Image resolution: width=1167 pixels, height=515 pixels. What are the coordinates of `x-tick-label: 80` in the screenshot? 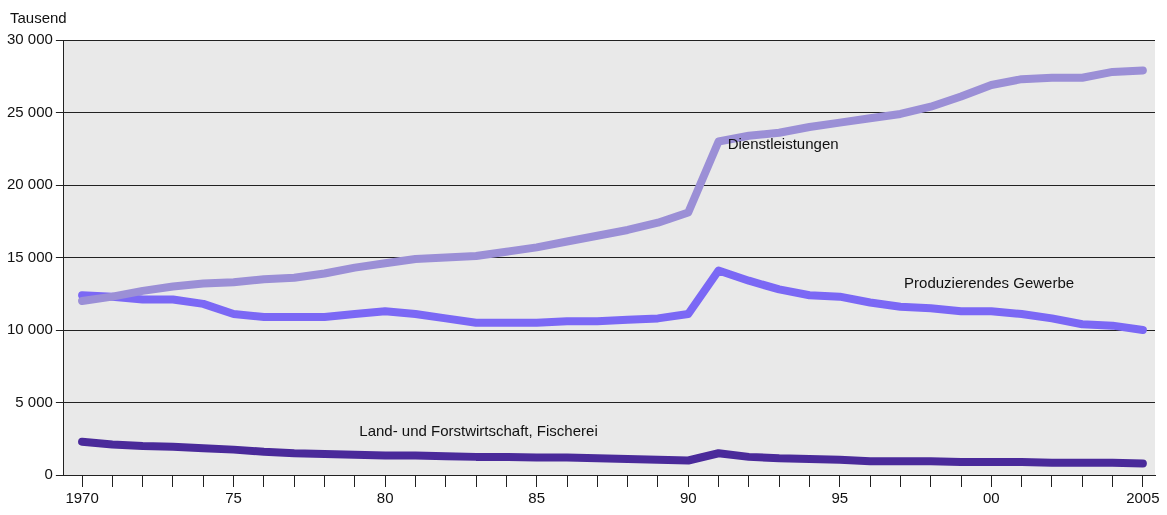 It's located at (385, 498).